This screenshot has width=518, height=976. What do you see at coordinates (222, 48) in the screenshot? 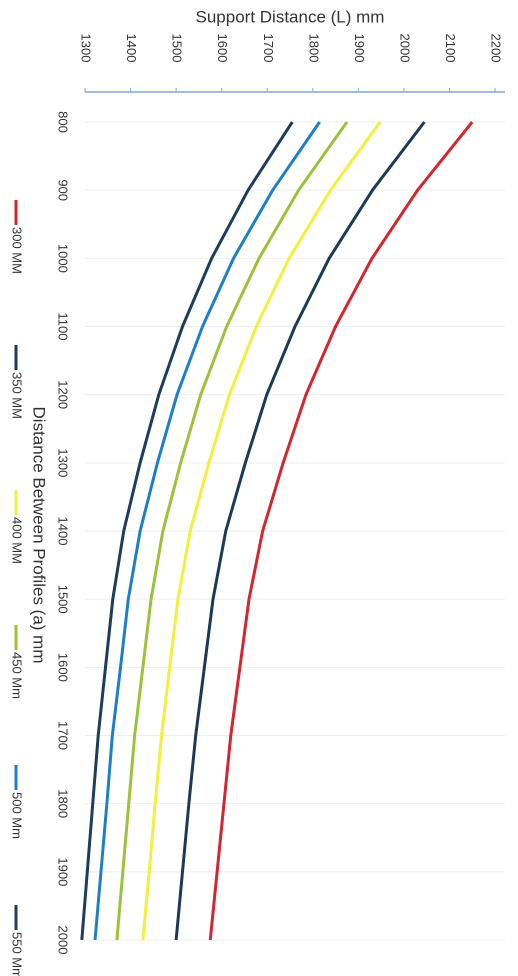
I see `y-tick-label: 1600` at bounding box center [222, 48].